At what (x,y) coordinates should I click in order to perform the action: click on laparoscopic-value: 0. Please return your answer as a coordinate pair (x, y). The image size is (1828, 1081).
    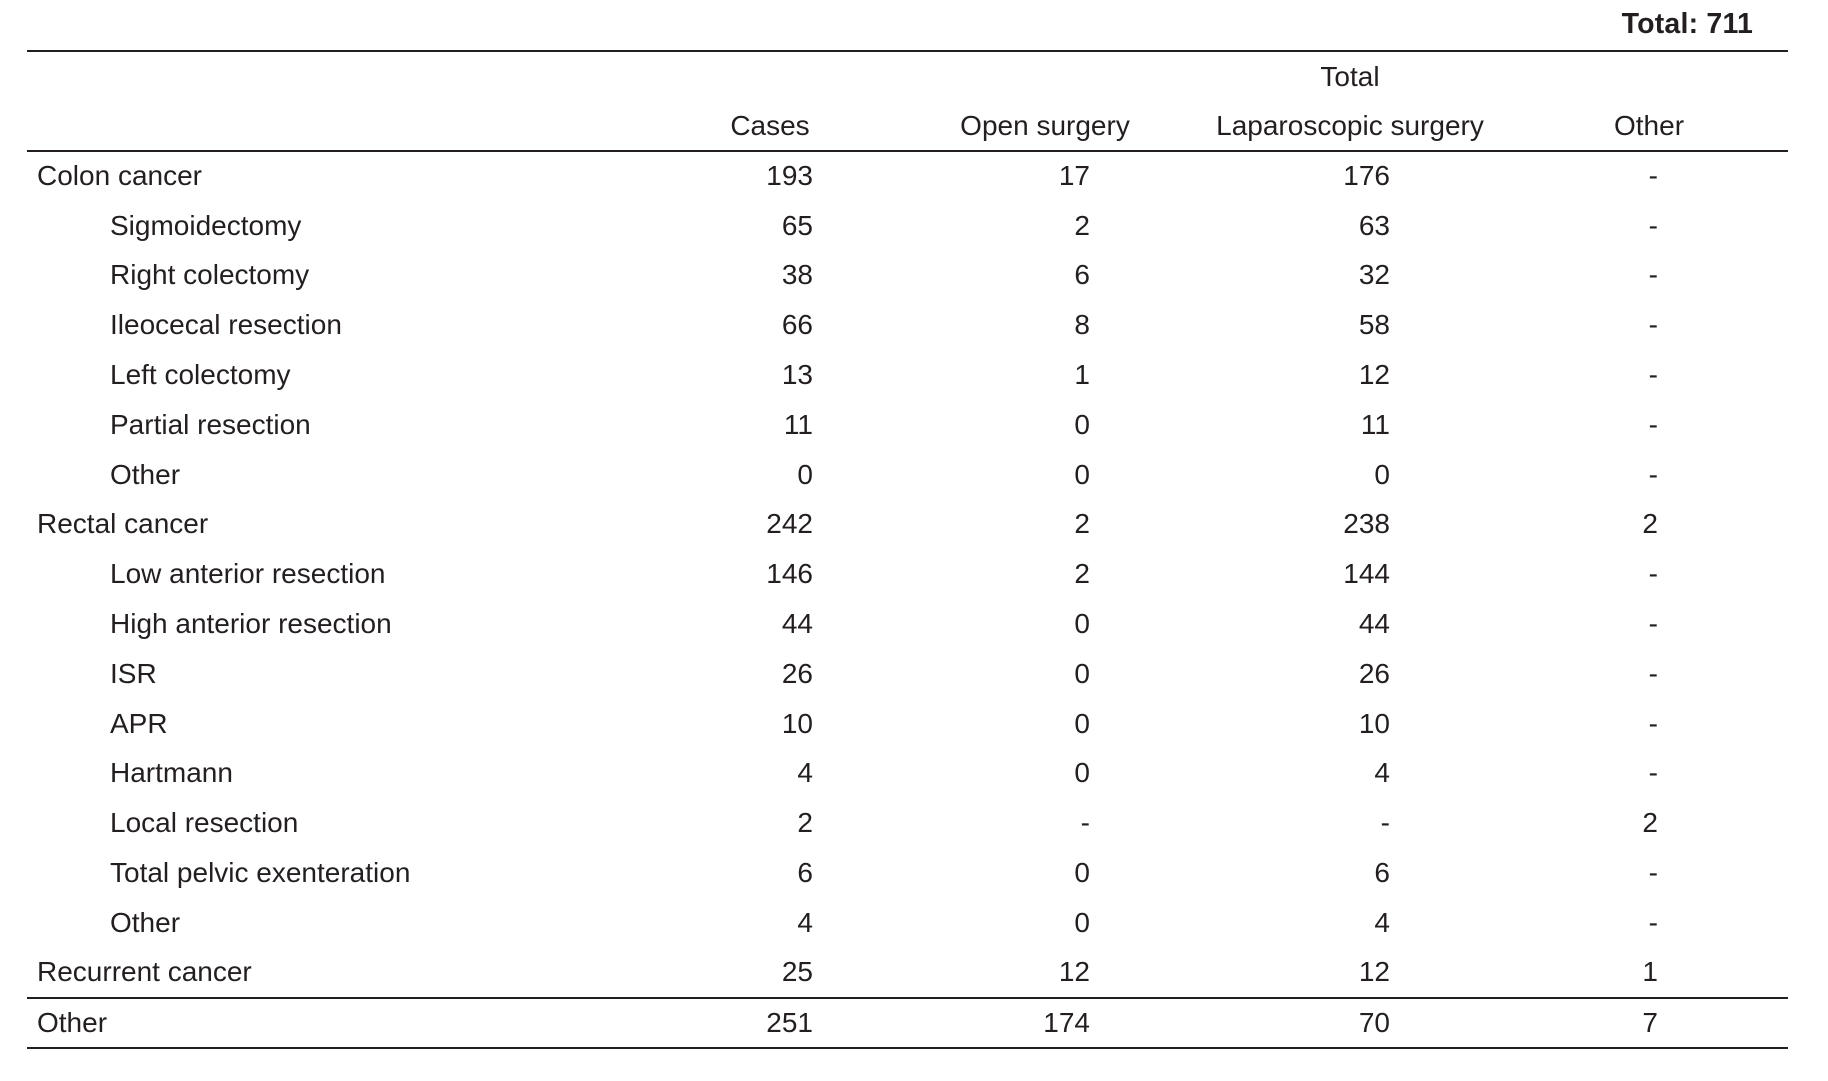
    Looking at the image, I should click on (1382, 474).